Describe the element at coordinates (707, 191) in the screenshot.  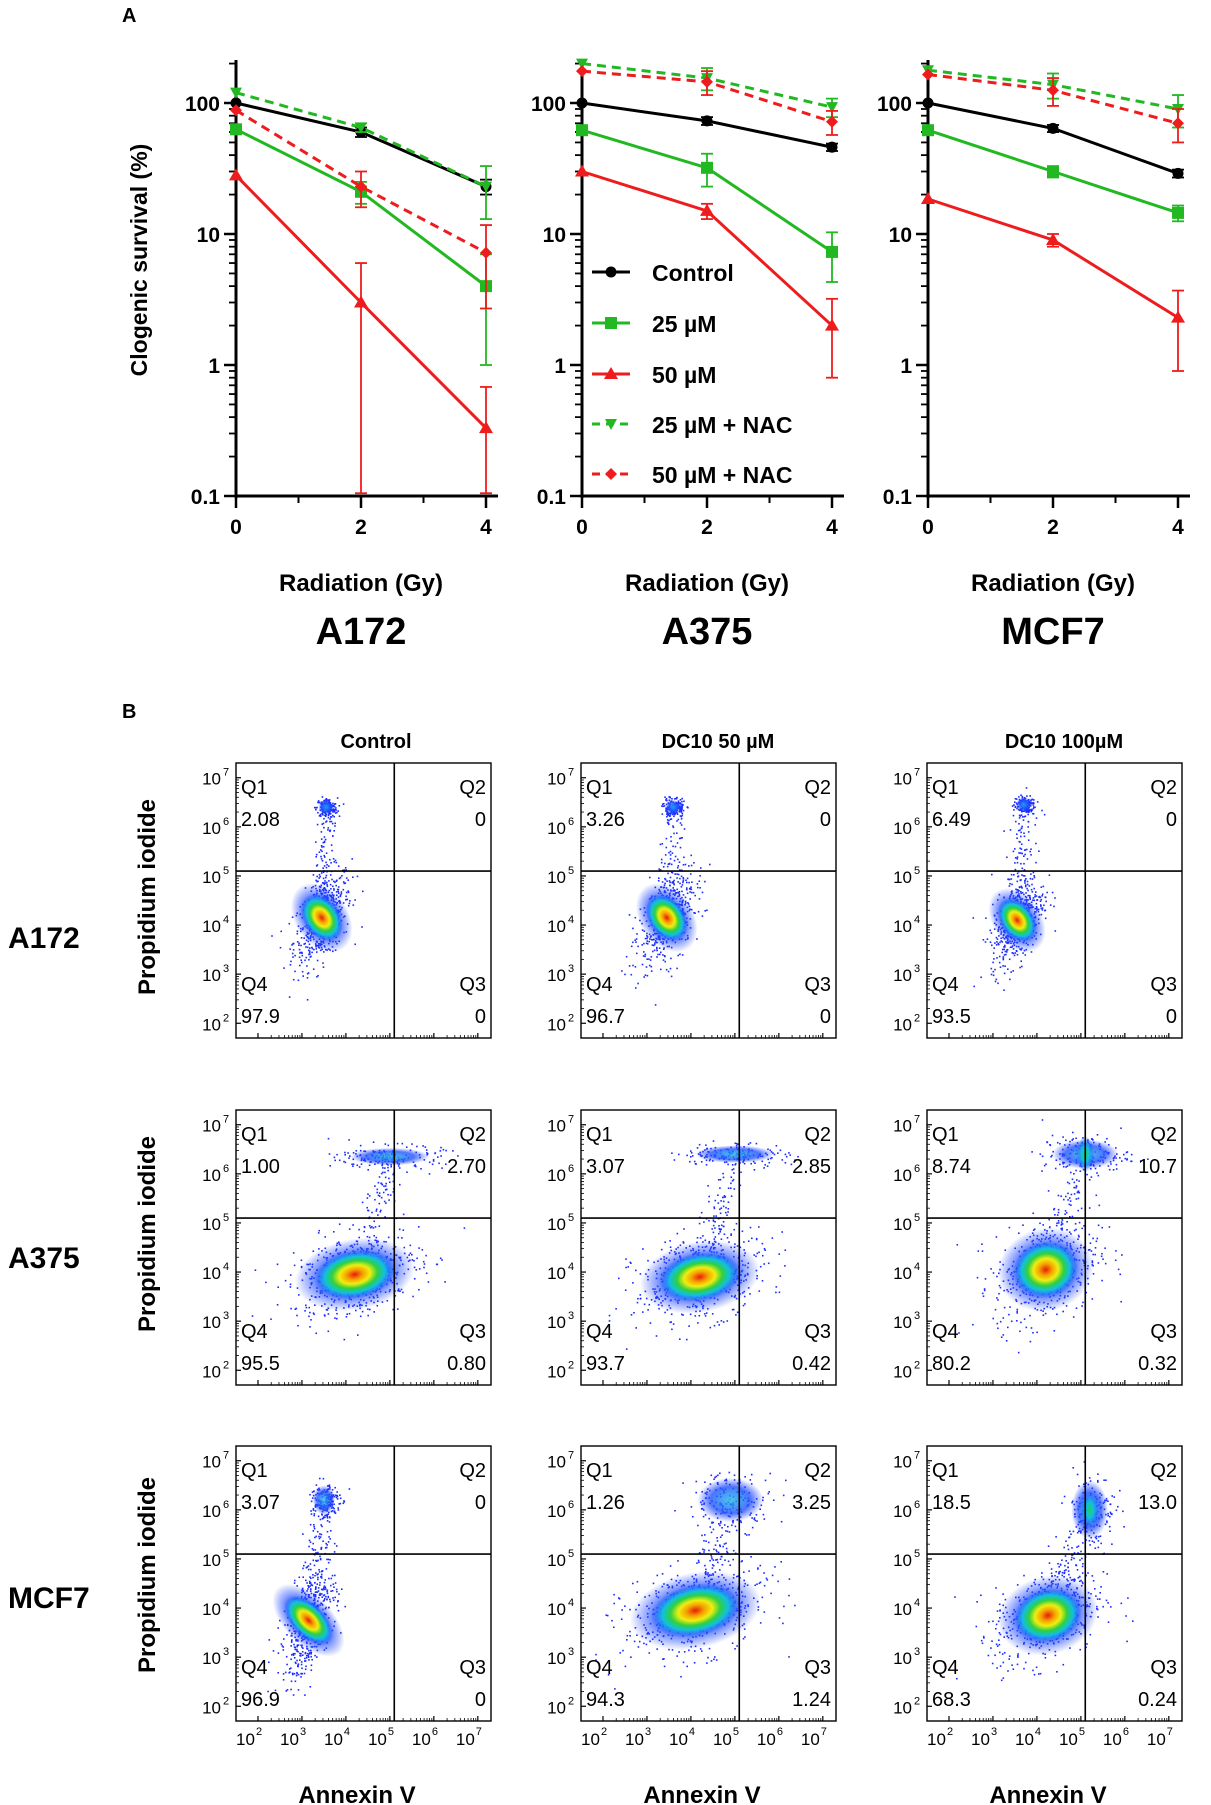
I see `series-line` at that location.